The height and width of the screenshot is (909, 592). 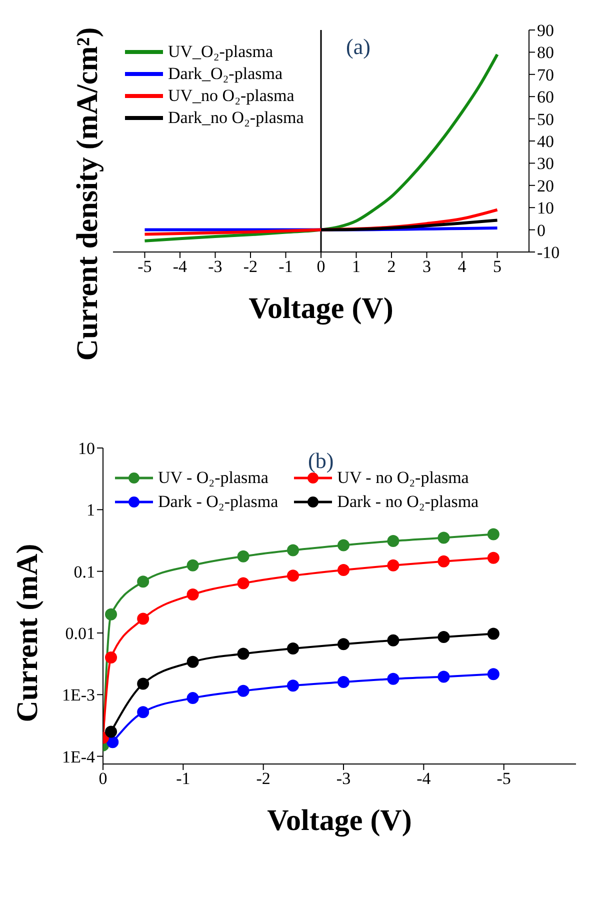 I want to click on annotation: (a), so click(x=358, y=47).